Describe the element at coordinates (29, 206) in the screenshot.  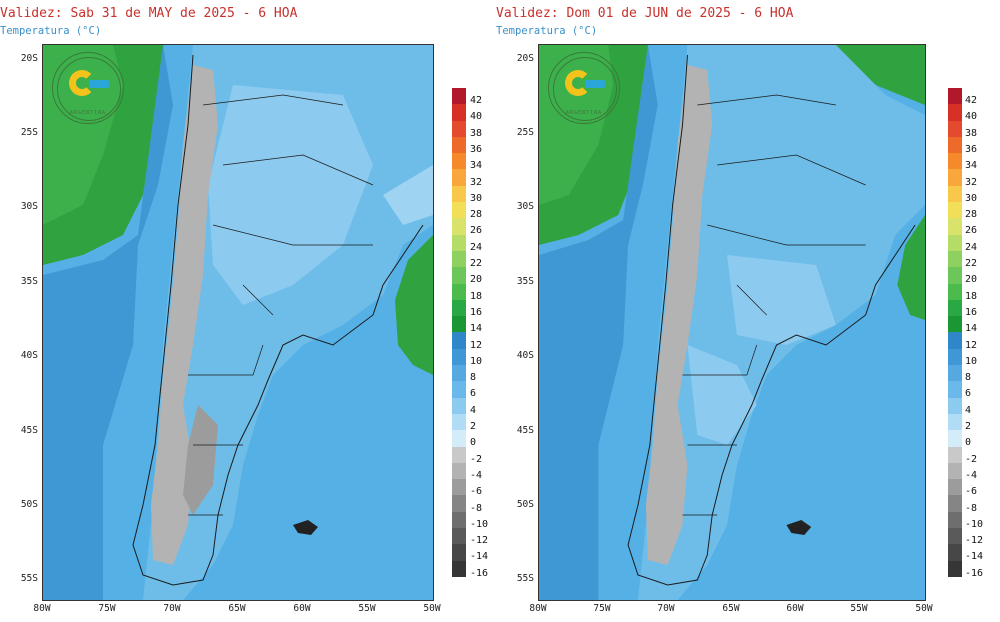
I see `lat-label: 30S` at that location.